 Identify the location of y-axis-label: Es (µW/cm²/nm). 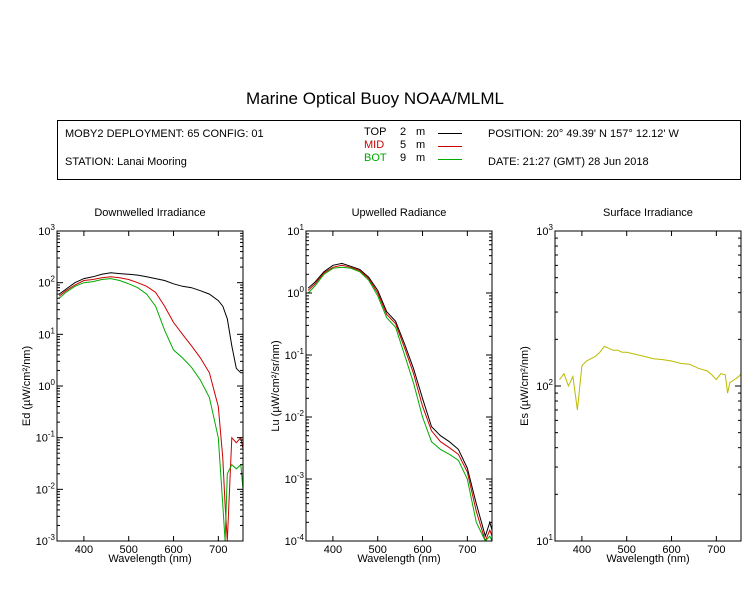
(525, 386).